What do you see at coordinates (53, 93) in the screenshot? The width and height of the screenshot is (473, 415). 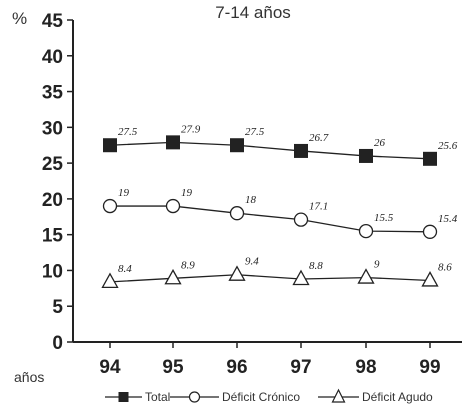 I see `y-tick-label: 35` at bounding box center [53, 93].